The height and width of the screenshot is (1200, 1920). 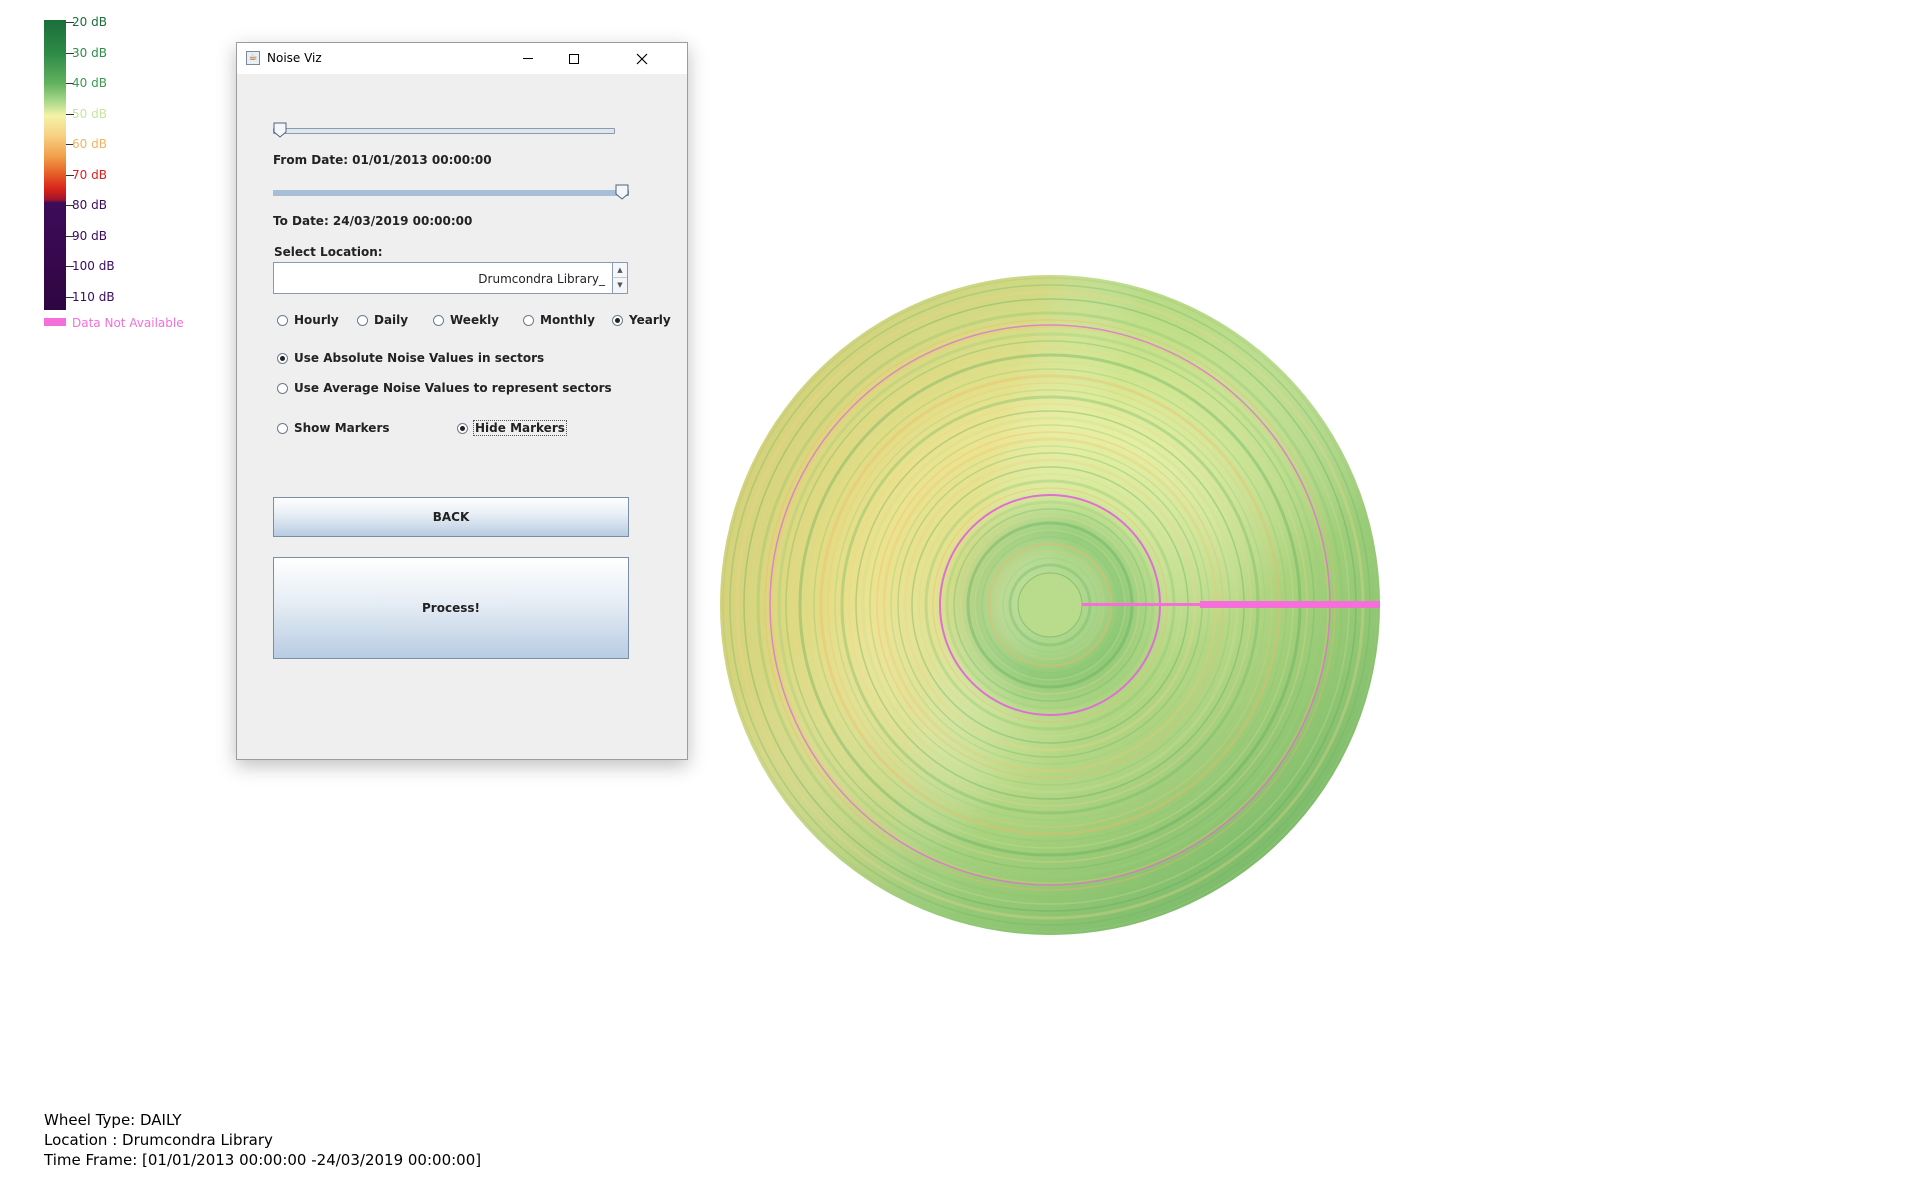 I want to click on legend-not-available-swatch, so click(x=55, y=322).